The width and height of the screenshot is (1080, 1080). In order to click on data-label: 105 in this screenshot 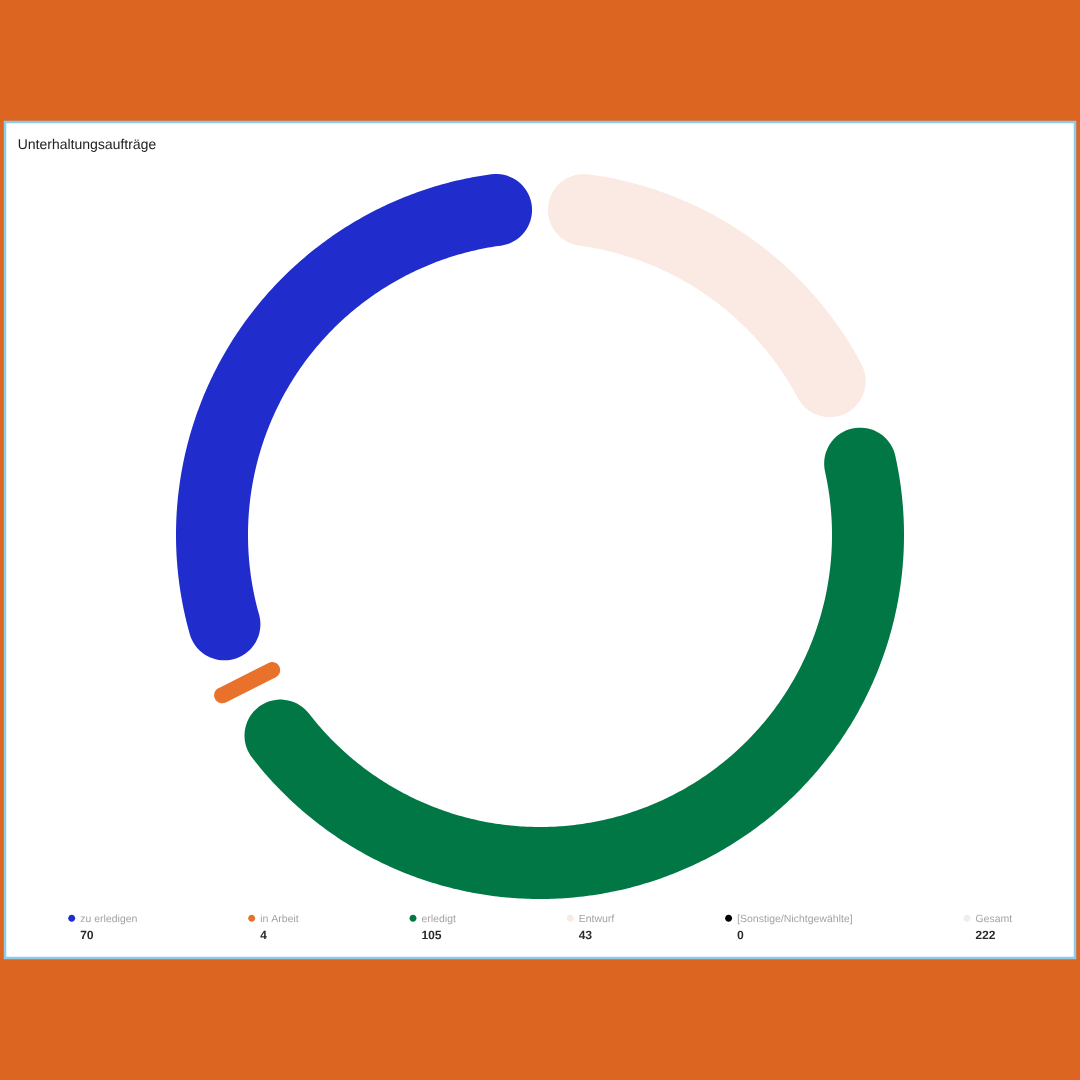, I will do `click(432, 935)`.